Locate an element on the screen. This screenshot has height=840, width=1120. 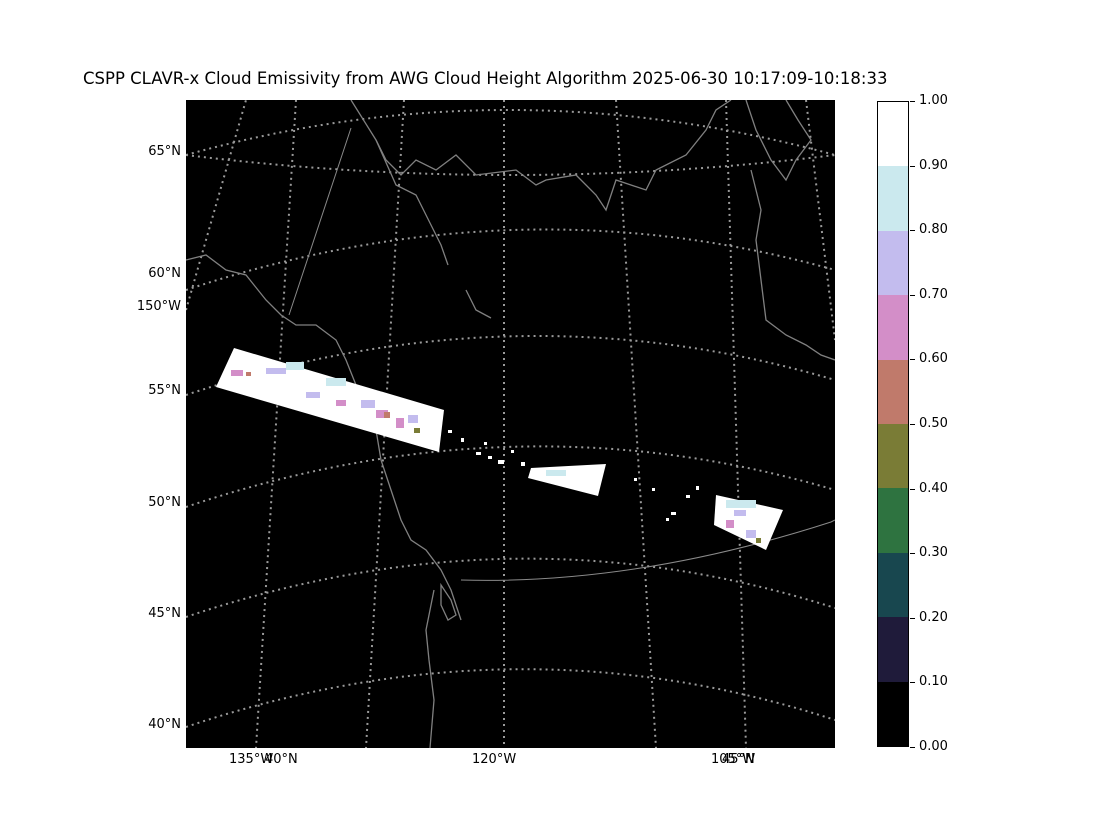
lat-label-55n: 55°N is located at coordinates (164, 390).